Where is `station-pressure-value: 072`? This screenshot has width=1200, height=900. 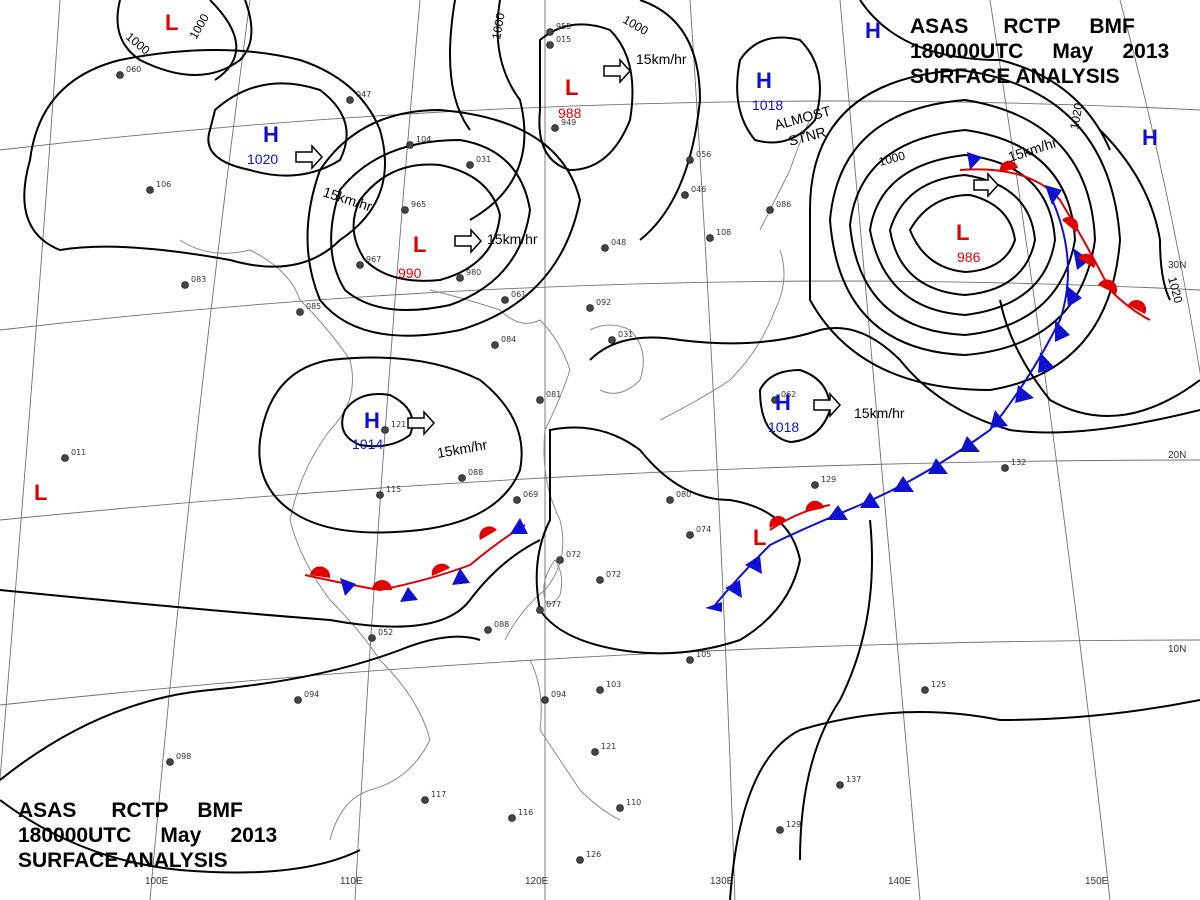
station-pressure-value: 072 is located at coordinates (613, 574).